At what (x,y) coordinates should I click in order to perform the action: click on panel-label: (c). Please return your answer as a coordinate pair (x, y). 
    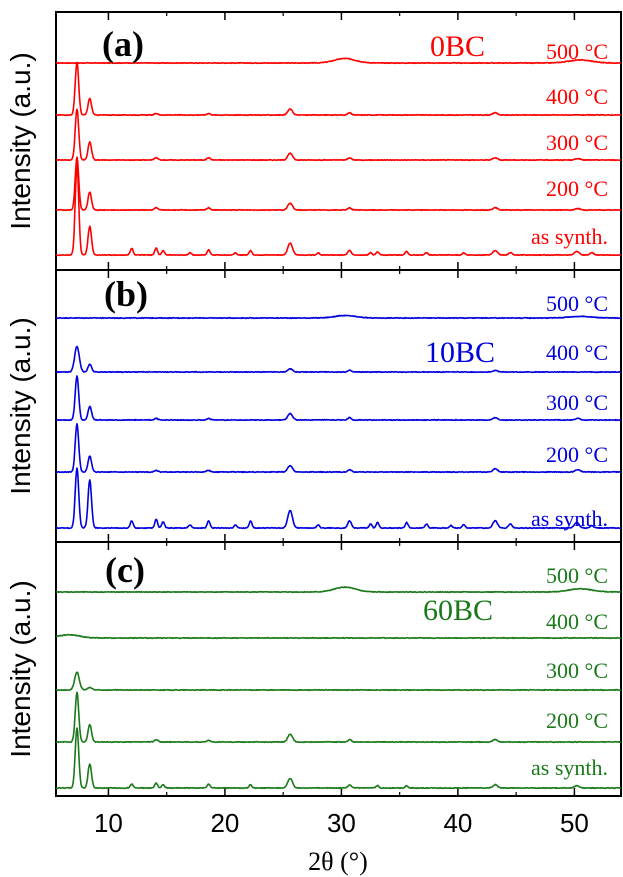
    Looking at the image, I should click on (125, 570).